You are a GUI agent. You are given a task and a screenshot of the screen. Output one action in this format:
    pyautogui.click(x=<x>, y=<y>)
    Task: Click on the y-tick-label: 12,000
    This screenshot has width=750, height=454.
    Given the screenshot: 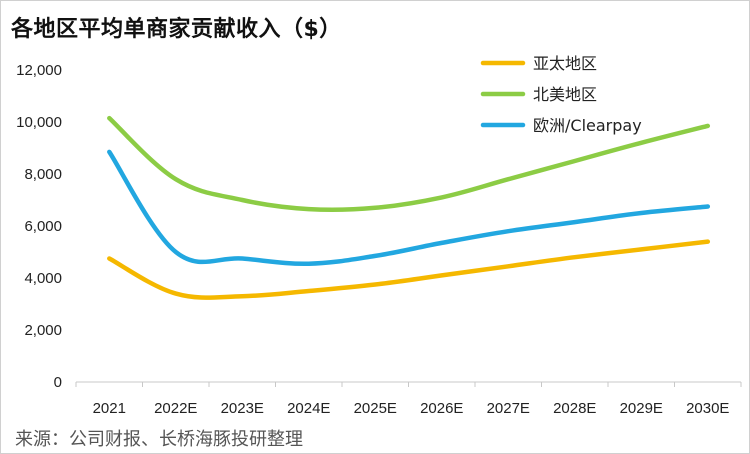 What is the action you would take?
    pyautogui.click(x=39, y=70)
    